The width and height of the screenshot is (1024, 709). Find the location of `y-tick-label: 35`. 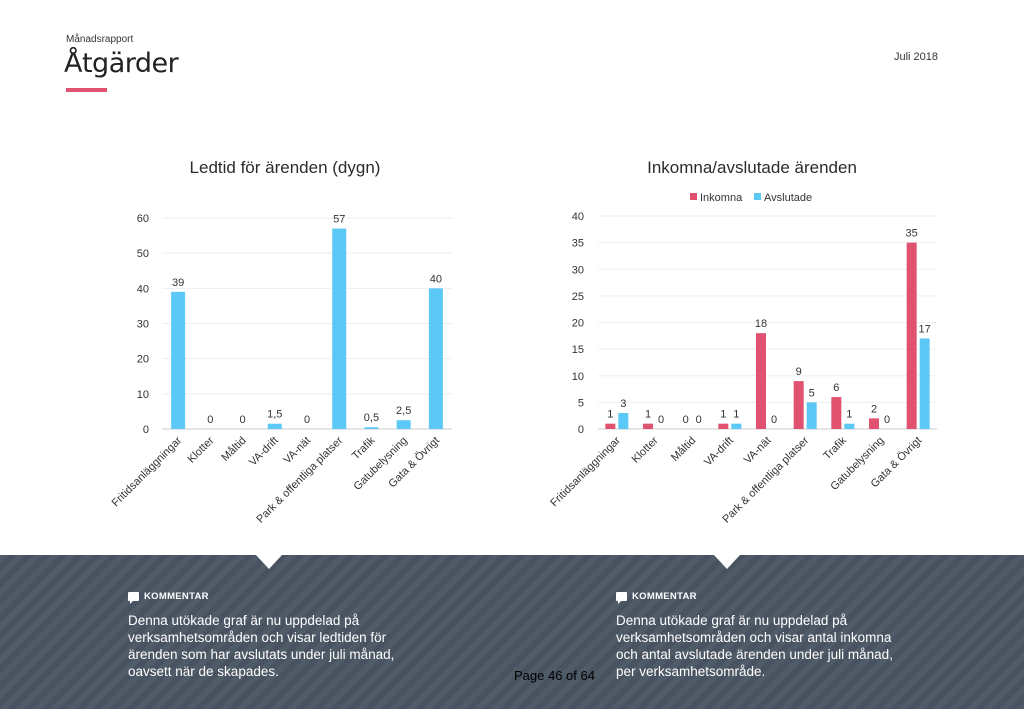

y-tick-label: 35 is located at coordinates (578, 244).